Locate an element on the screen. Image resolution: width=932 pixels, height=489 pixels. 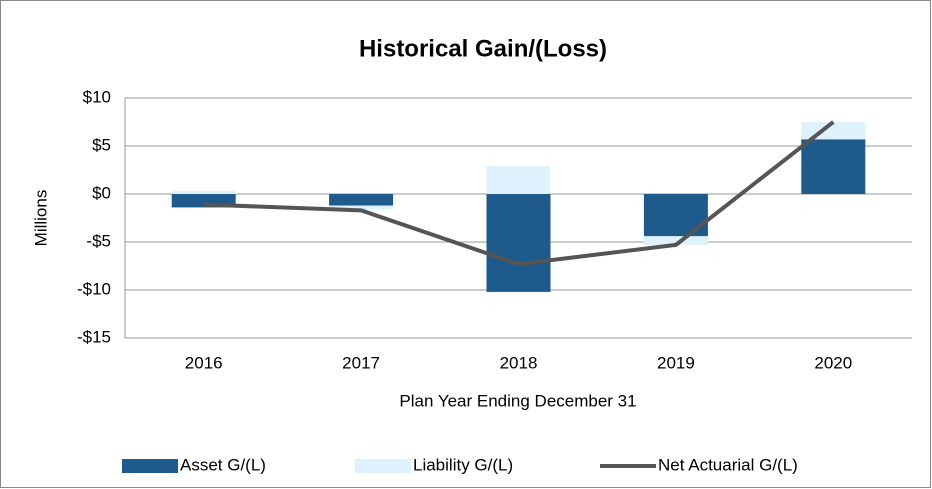
y-tick-label: -$10 is located at coordinates (94, 288).